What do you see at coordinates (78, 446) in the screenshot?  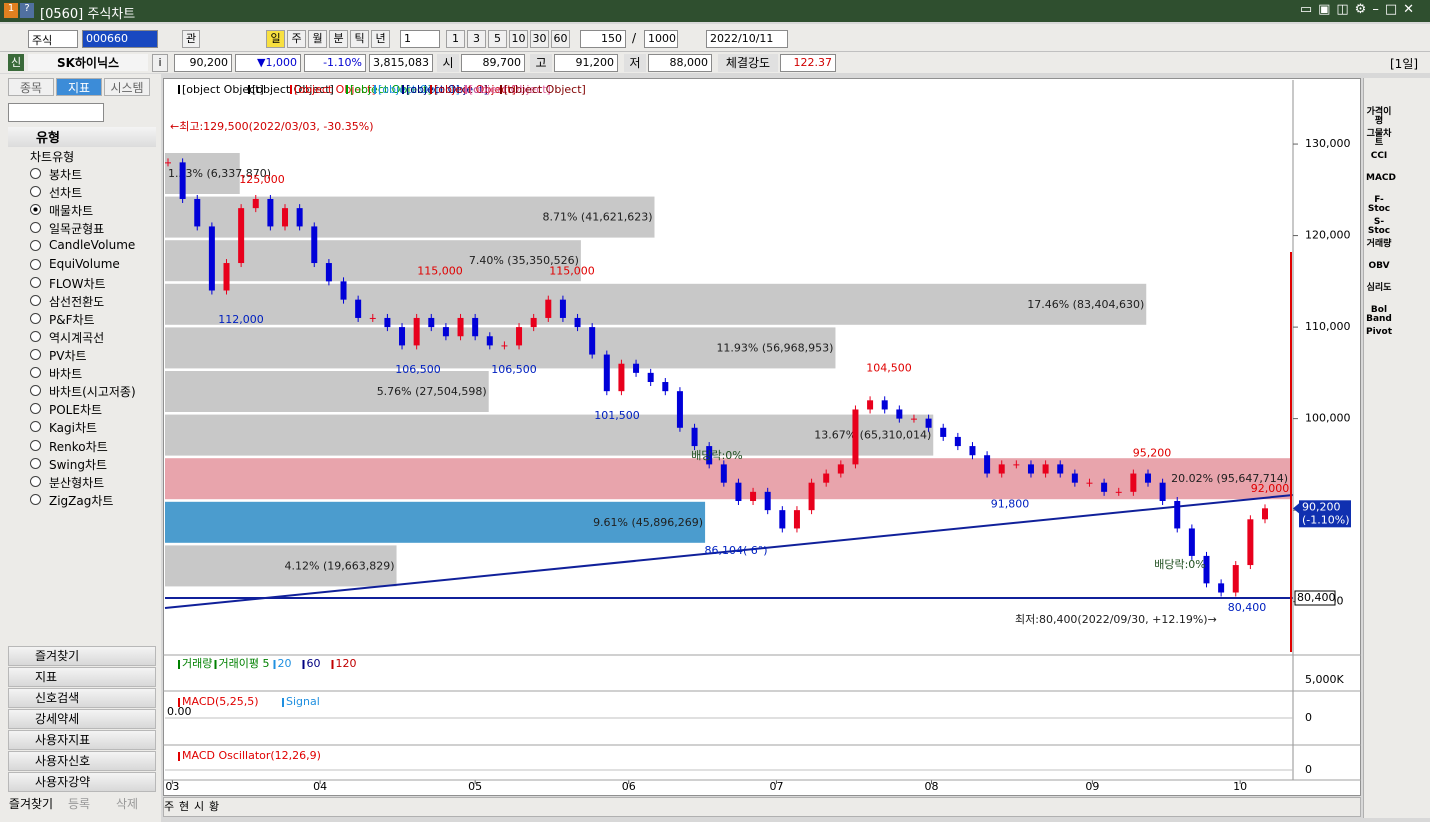 I see `chart-type: Renko차트` at bounding box center [78, 446].